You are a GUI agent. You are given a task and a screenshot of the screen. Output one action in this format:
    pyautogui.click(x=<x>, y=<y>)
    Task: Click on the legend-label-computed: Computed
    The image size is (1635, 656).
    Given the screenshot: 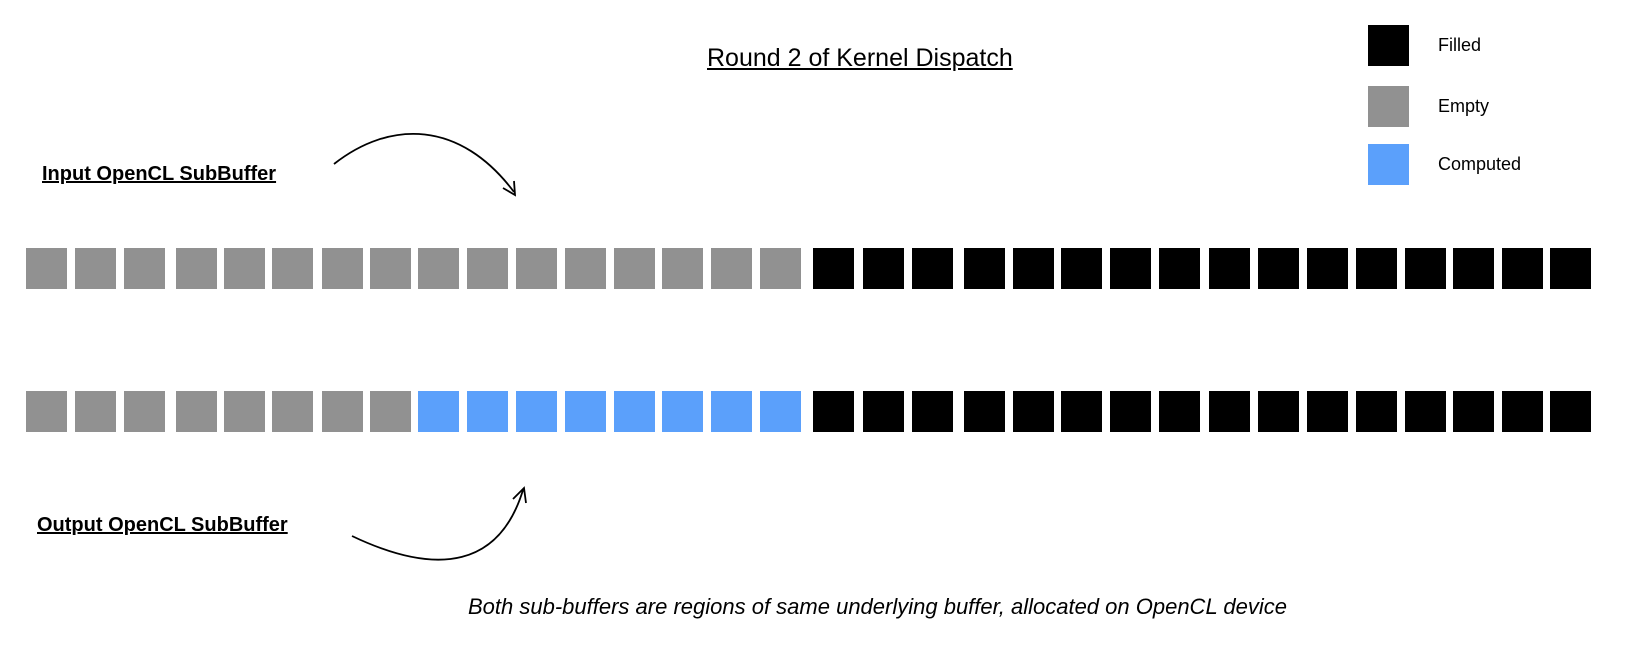 What is the action you would take?
    pyautogui.click(x=1480, y=164)
    